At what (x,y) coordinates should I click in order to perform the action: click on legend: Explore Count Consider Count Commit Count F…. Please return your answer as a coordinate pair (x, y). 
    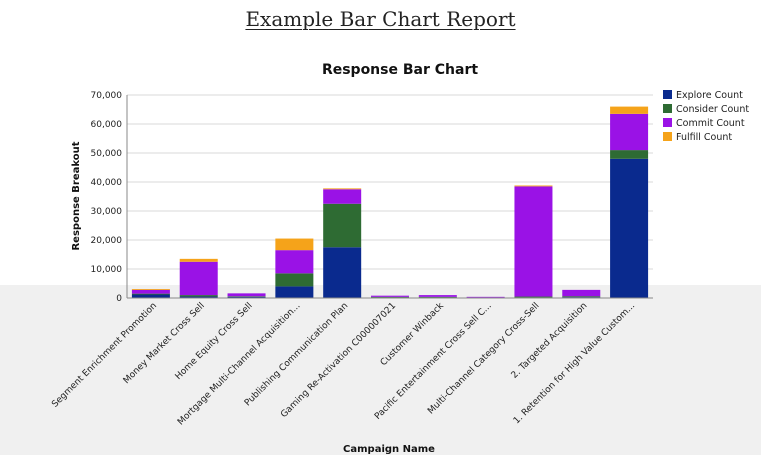
    Looking at the image, I should click on (706, 116).